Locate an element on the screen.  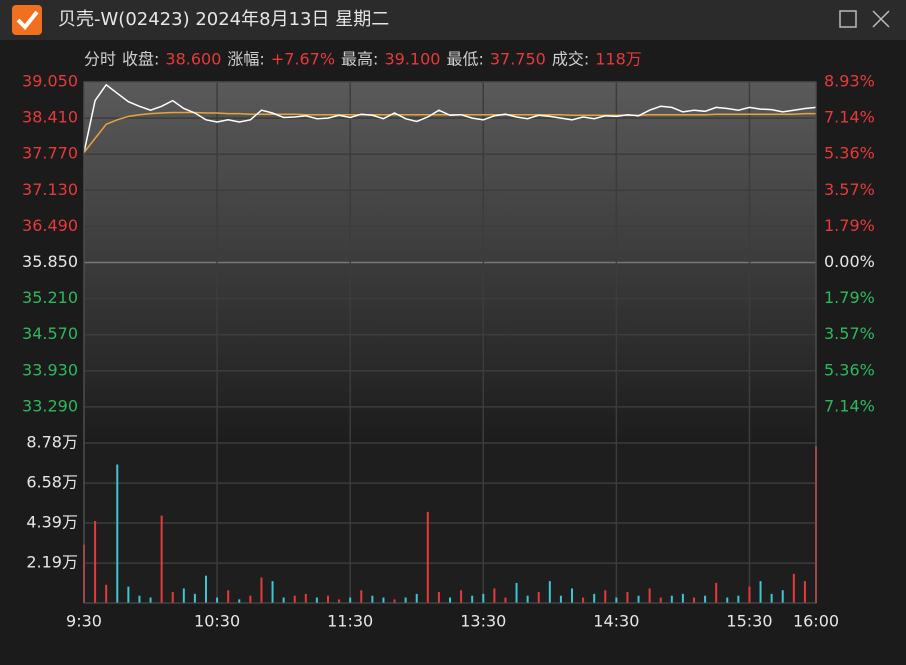
info-value: 39.100 is located at coordinates (412, 59).